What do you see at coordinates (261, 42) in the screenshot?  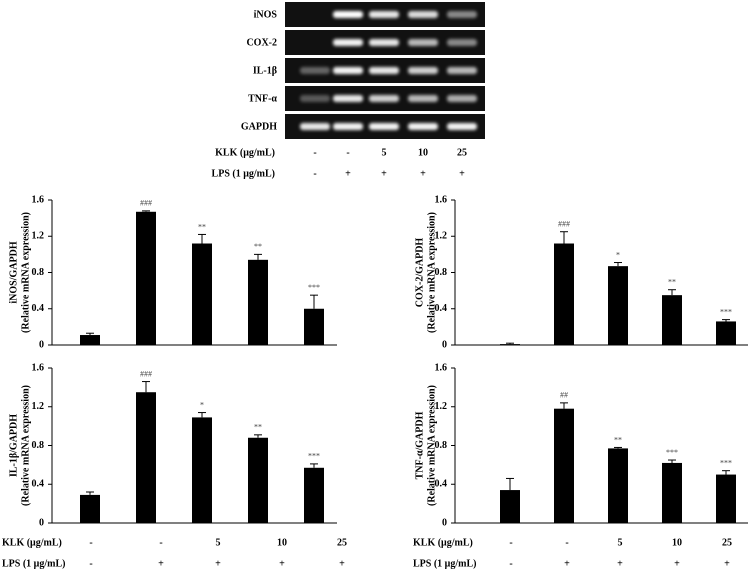 I see `gene-label: COX-2` at bounding box center [261, 42].